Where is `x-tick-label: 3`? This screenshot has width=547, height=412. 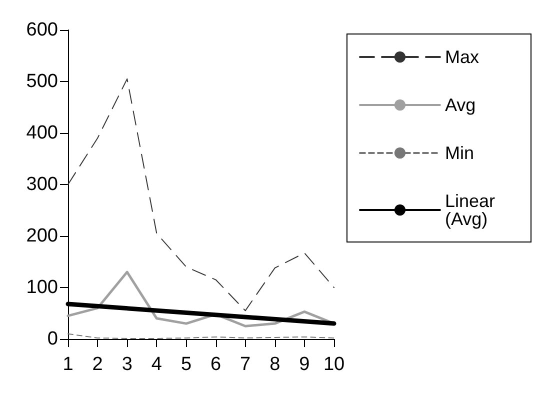
x-tick-label: 3 is located at coordinates (127, 364).